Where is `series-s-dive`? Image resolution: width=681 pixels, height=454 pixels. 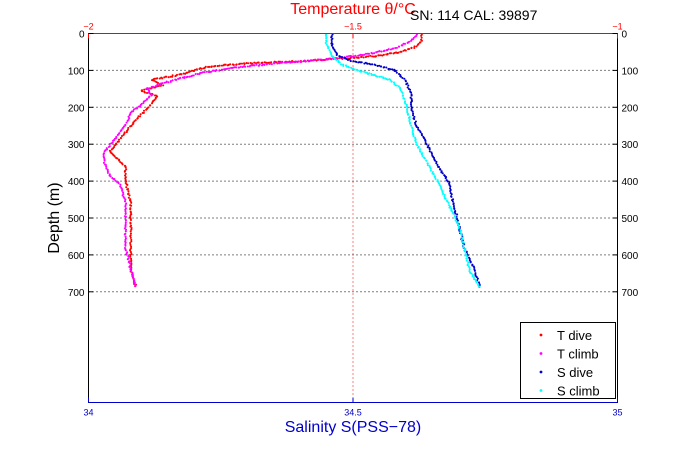
series-s-dive is located at coordinates (405, 161).